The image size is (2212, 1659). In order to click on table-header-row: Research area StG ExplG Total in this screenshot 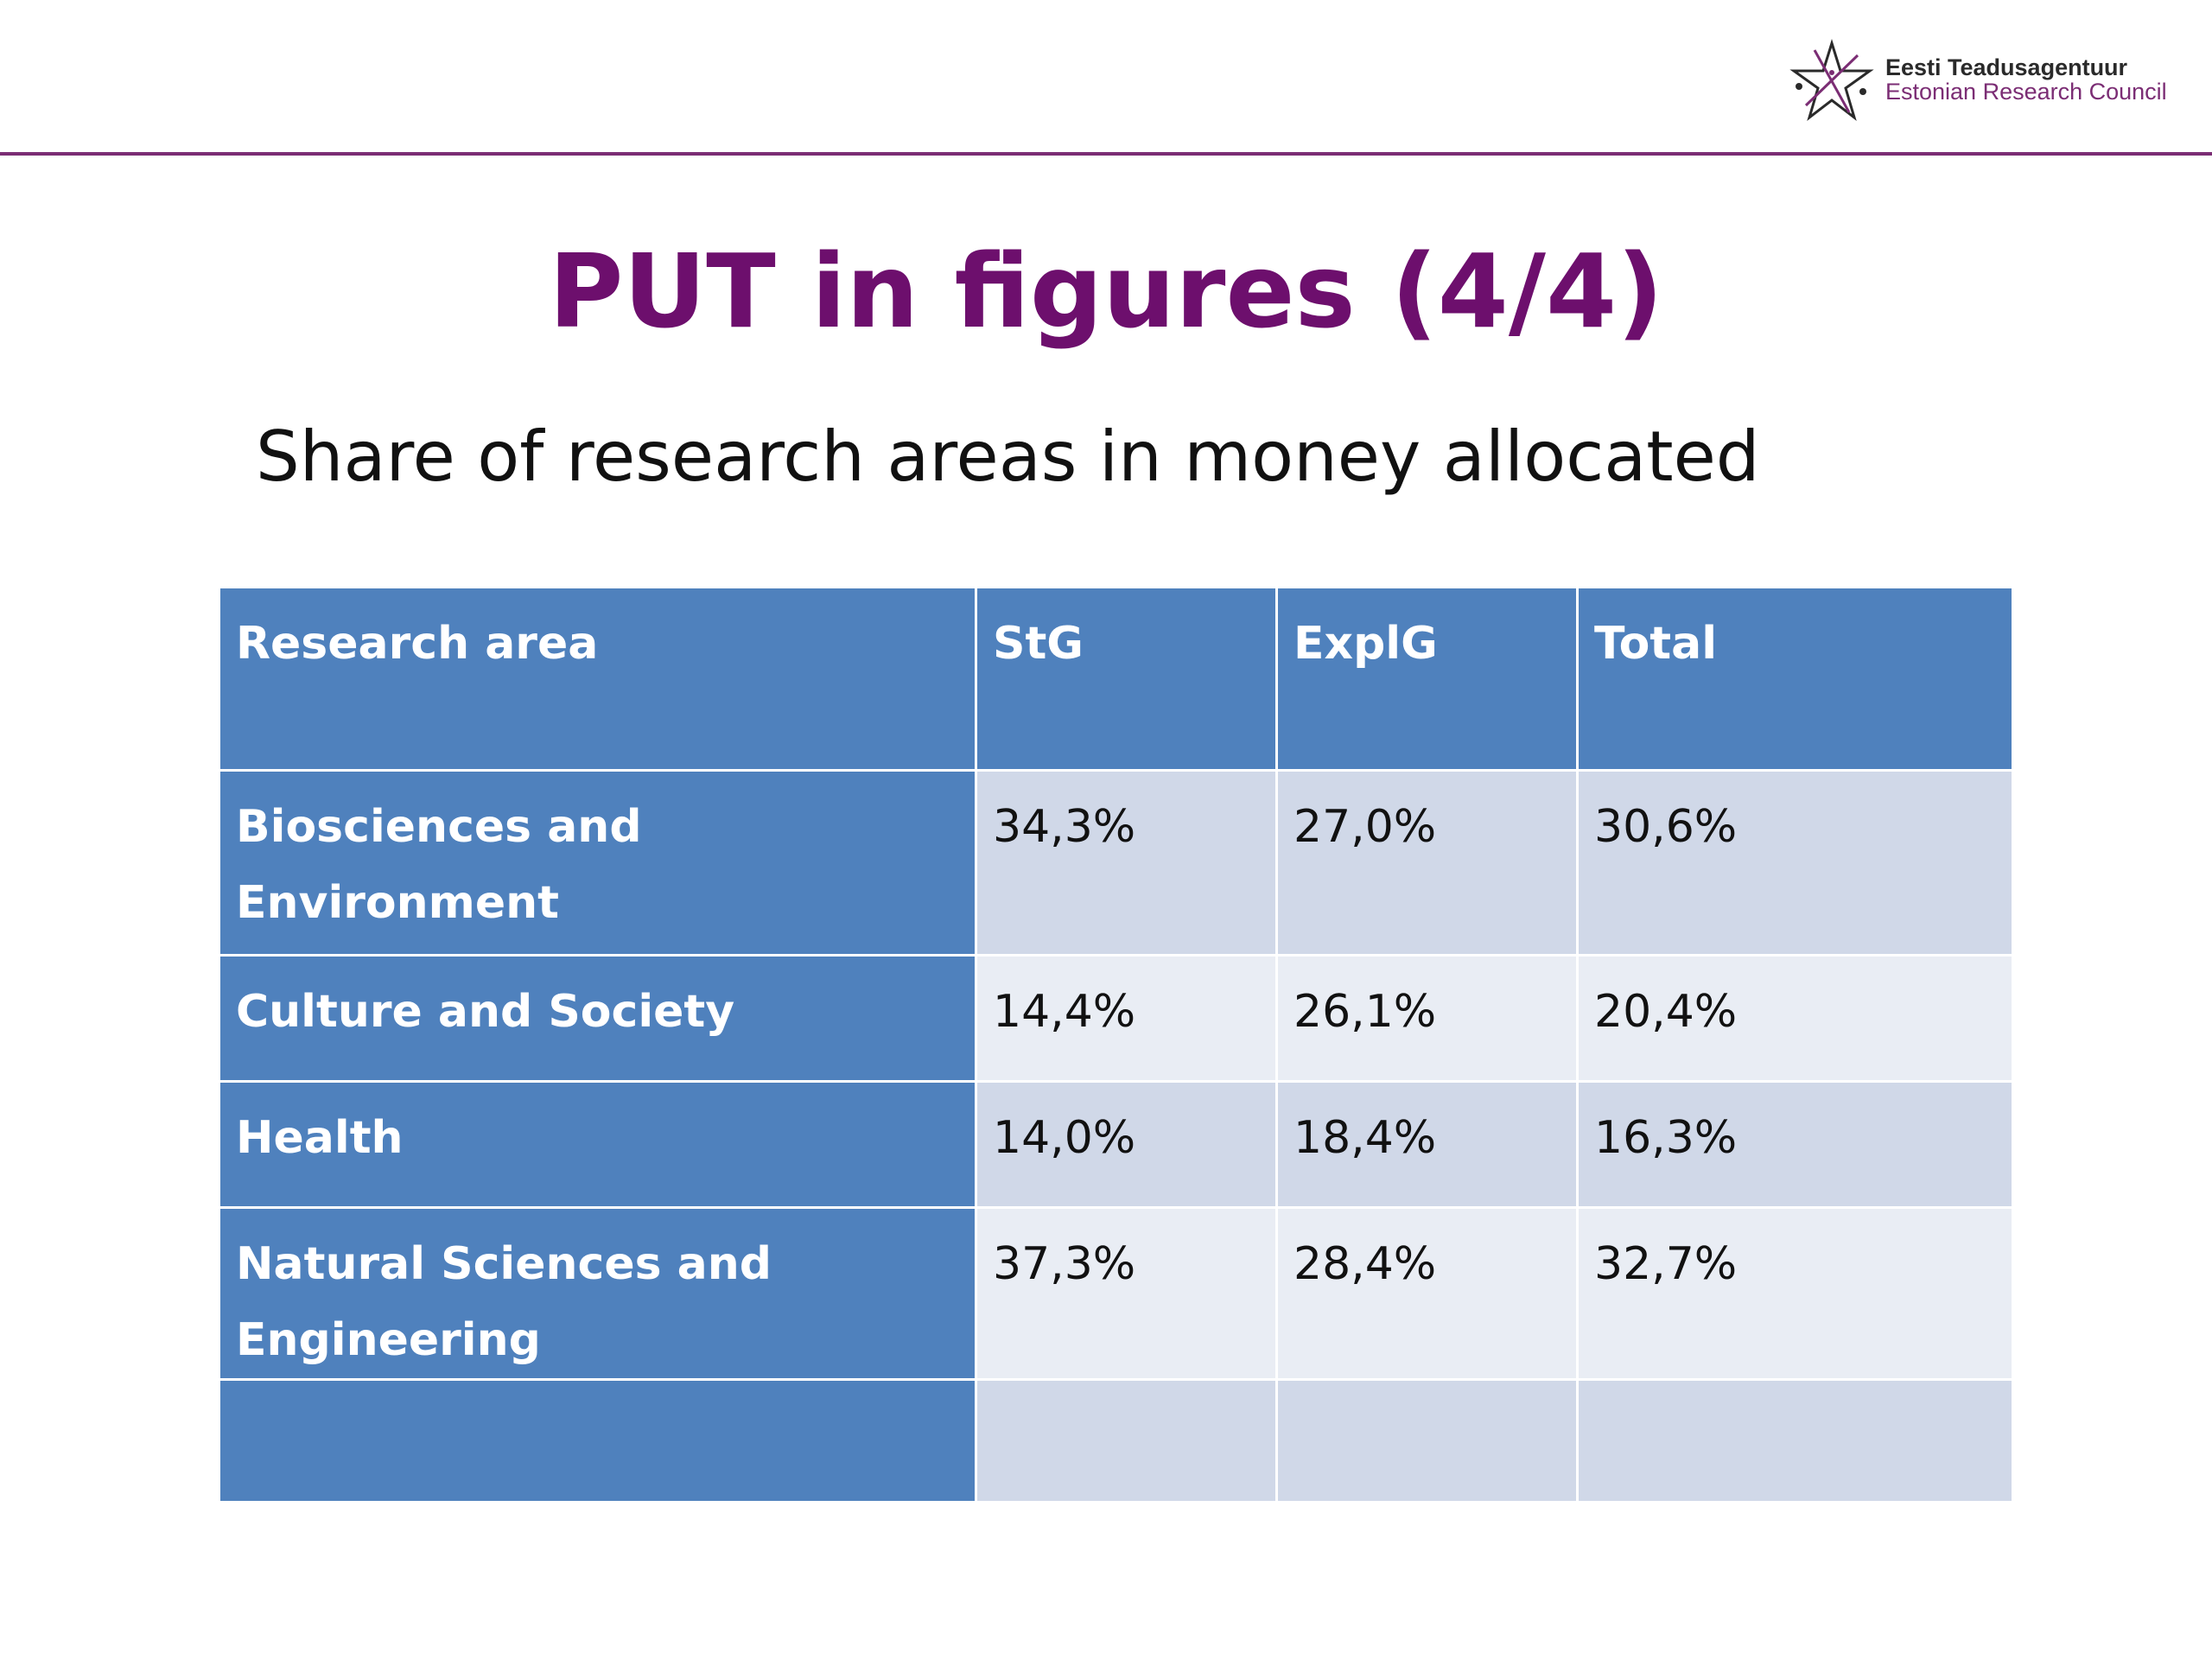, I will do `click(1116, 679)`.